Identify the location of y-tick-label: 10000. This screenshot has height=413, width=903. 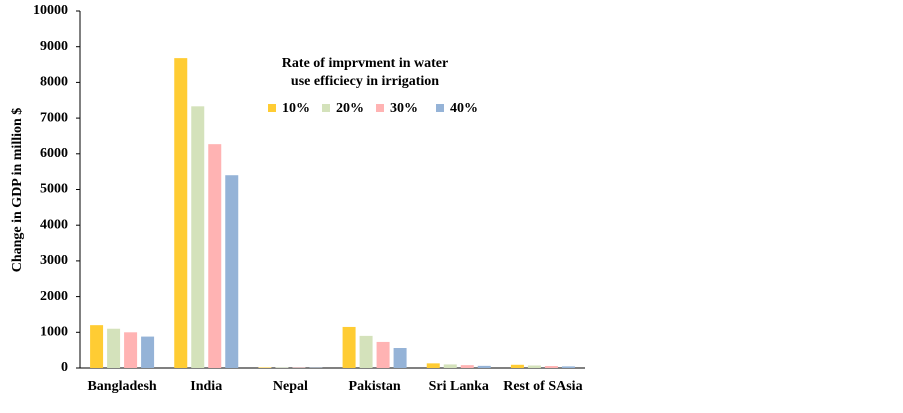
(50, 10).